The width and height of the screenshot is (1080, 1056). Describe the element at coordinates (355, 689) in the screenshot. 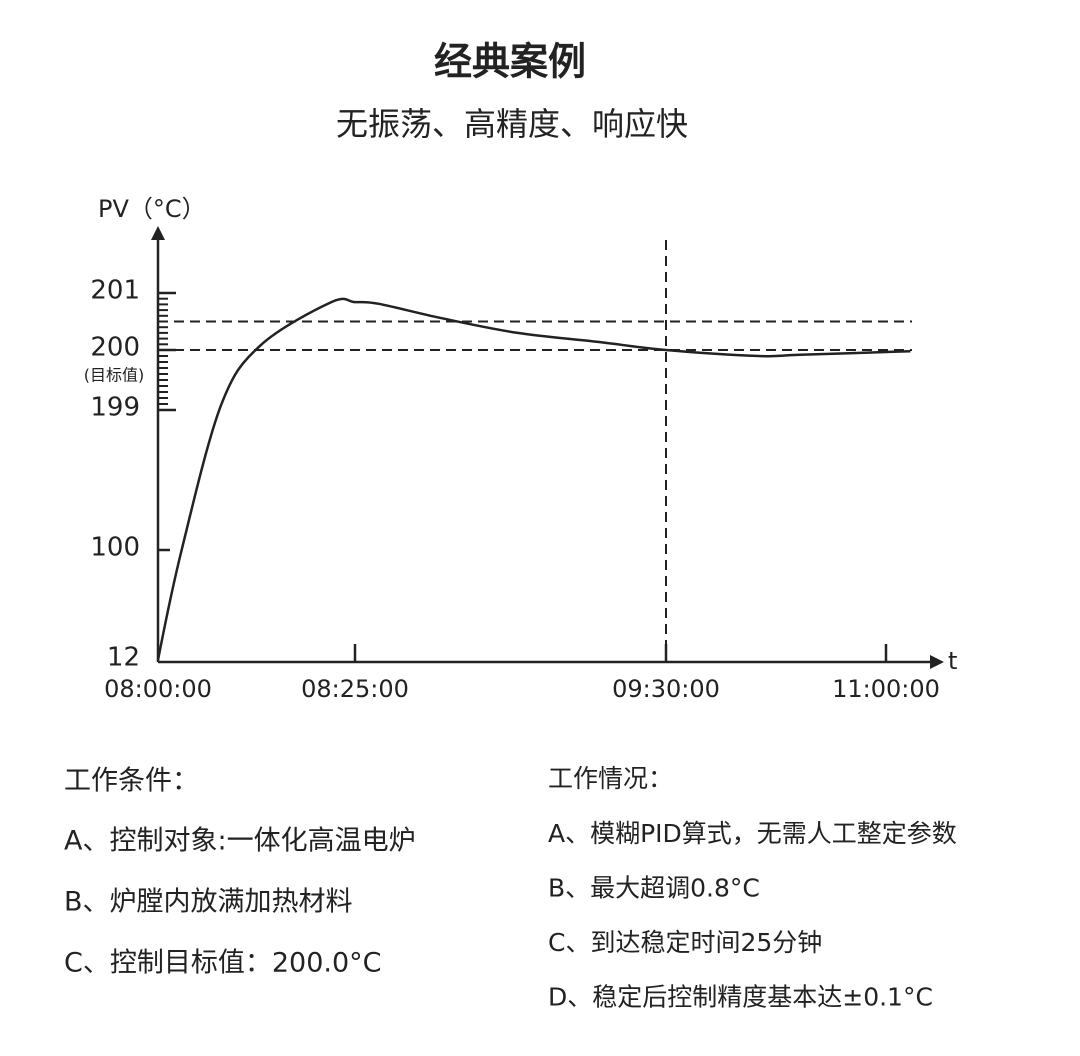

I see `x-tick-label: 08:25:00` at that location.